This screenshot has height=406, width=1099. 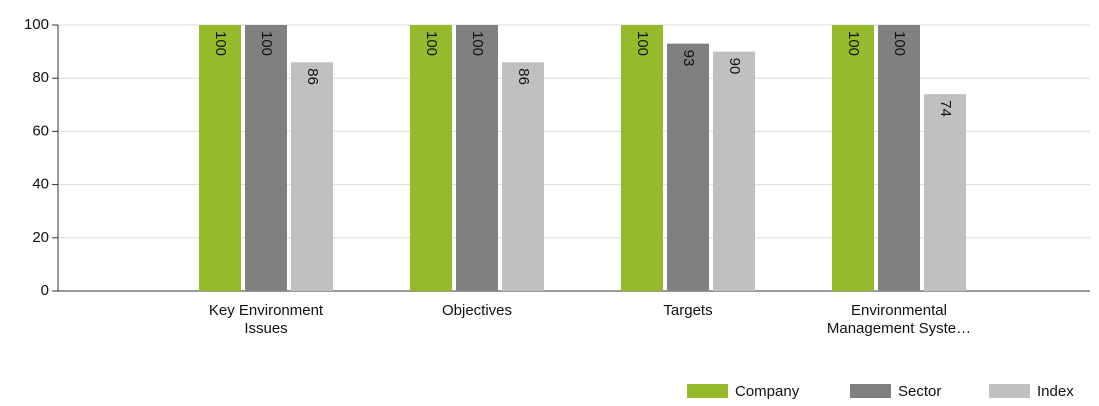 I want to click on y-tick-label: 20, so click(x=40, y=237).